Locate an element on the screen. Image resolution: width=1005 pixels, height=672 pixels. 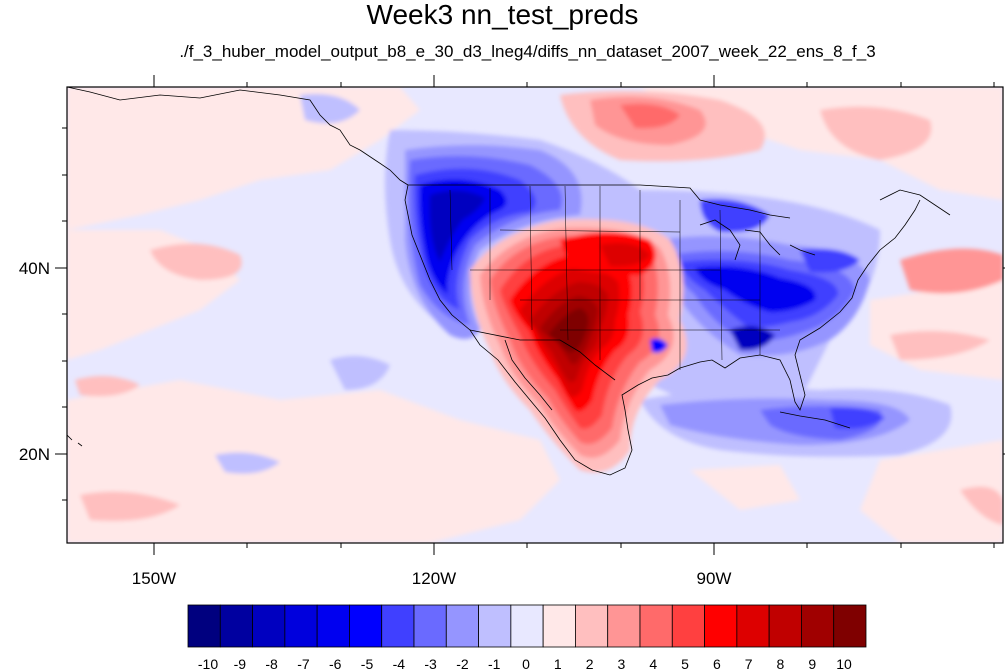
colorbar-label: -9 is located at coordinates (240, 664).